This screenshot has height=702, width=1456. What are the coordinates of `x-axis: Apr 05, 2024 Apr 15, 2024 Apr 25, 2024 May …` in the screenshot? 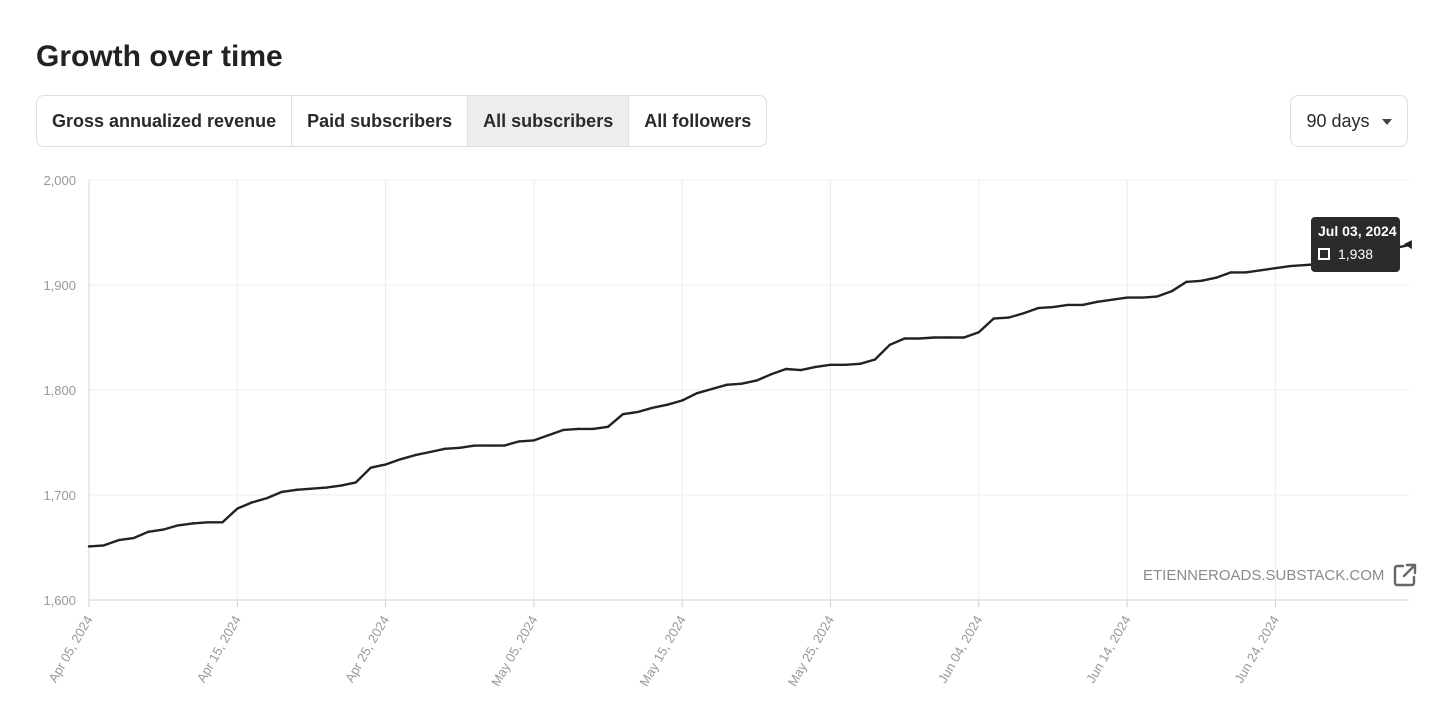 It's located at (727, 644).